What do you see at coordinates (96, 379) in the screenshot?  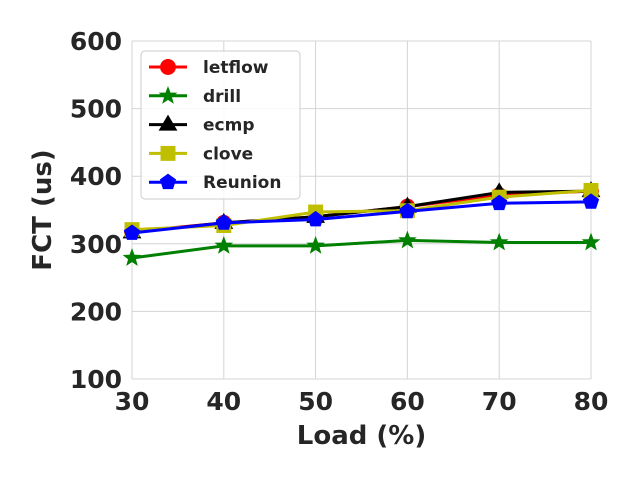 I see `y-tick-label: 100` at bounding box center [96, 379].